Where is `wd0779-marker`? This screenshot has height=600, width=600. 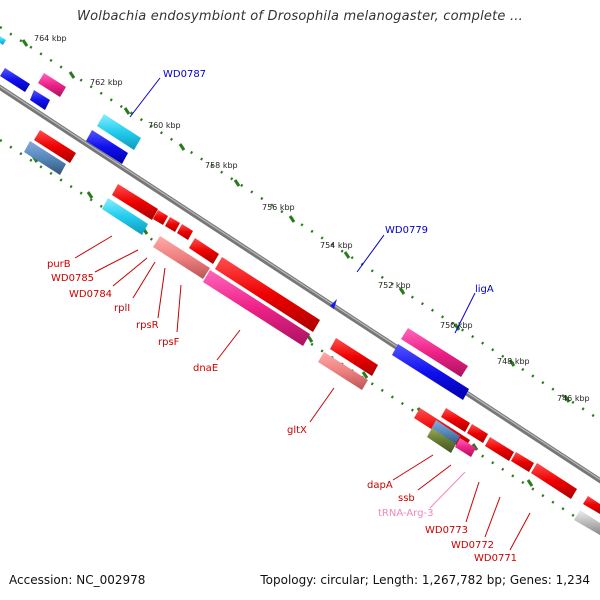
wd0779-marker is located at coordinates (333, 304).